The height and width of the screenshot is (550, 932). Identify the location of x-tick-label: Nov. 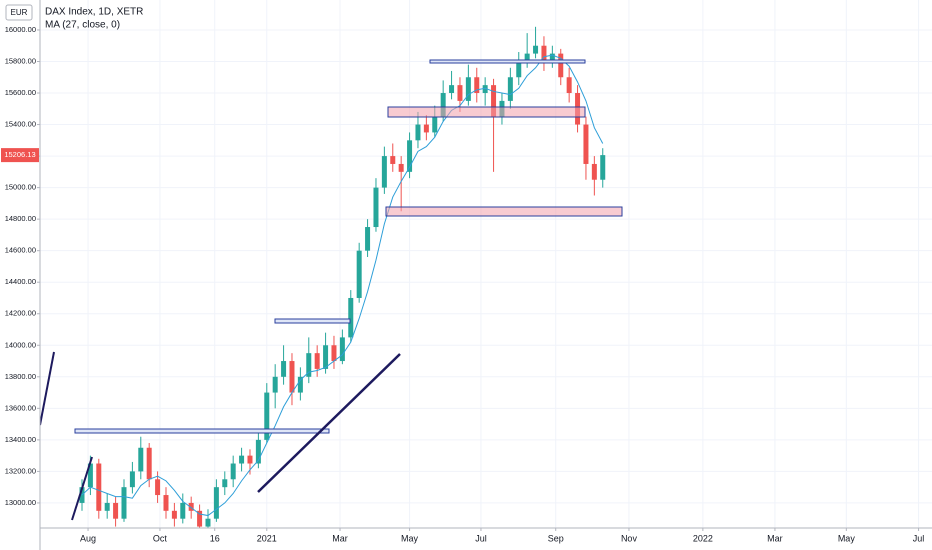
(629, 538).